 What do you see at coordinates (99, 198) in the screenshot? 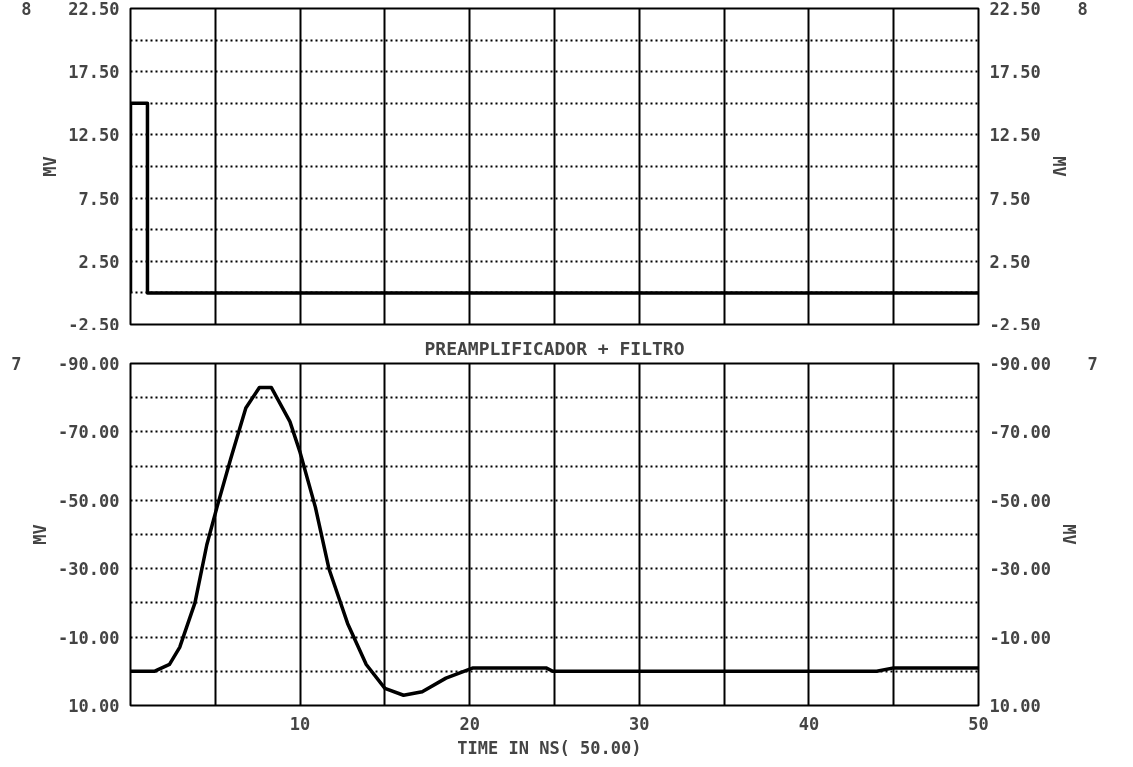
I see `y-tick-label: 7.50` at bounding box center [99, 198].